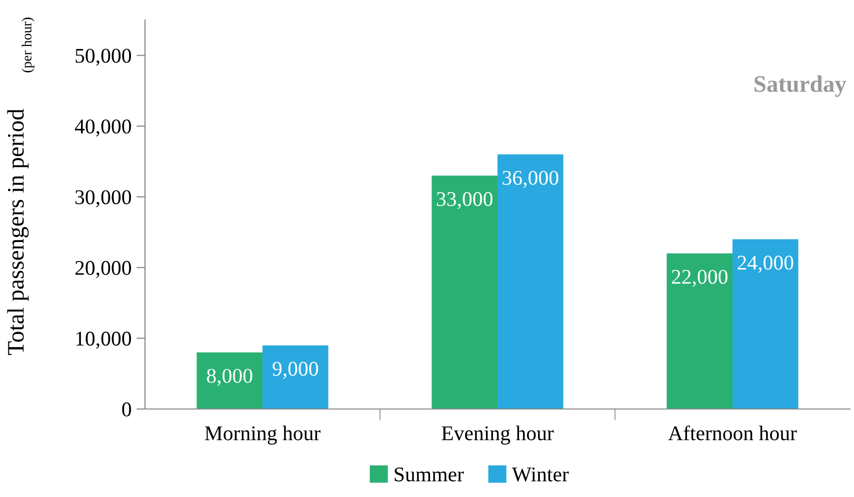 This screenshot has width=854, height=497. What do you see at coordinates (530, 179) in the screenshot?
I see `data-label: 36,000` at bounding box center [530, 179].